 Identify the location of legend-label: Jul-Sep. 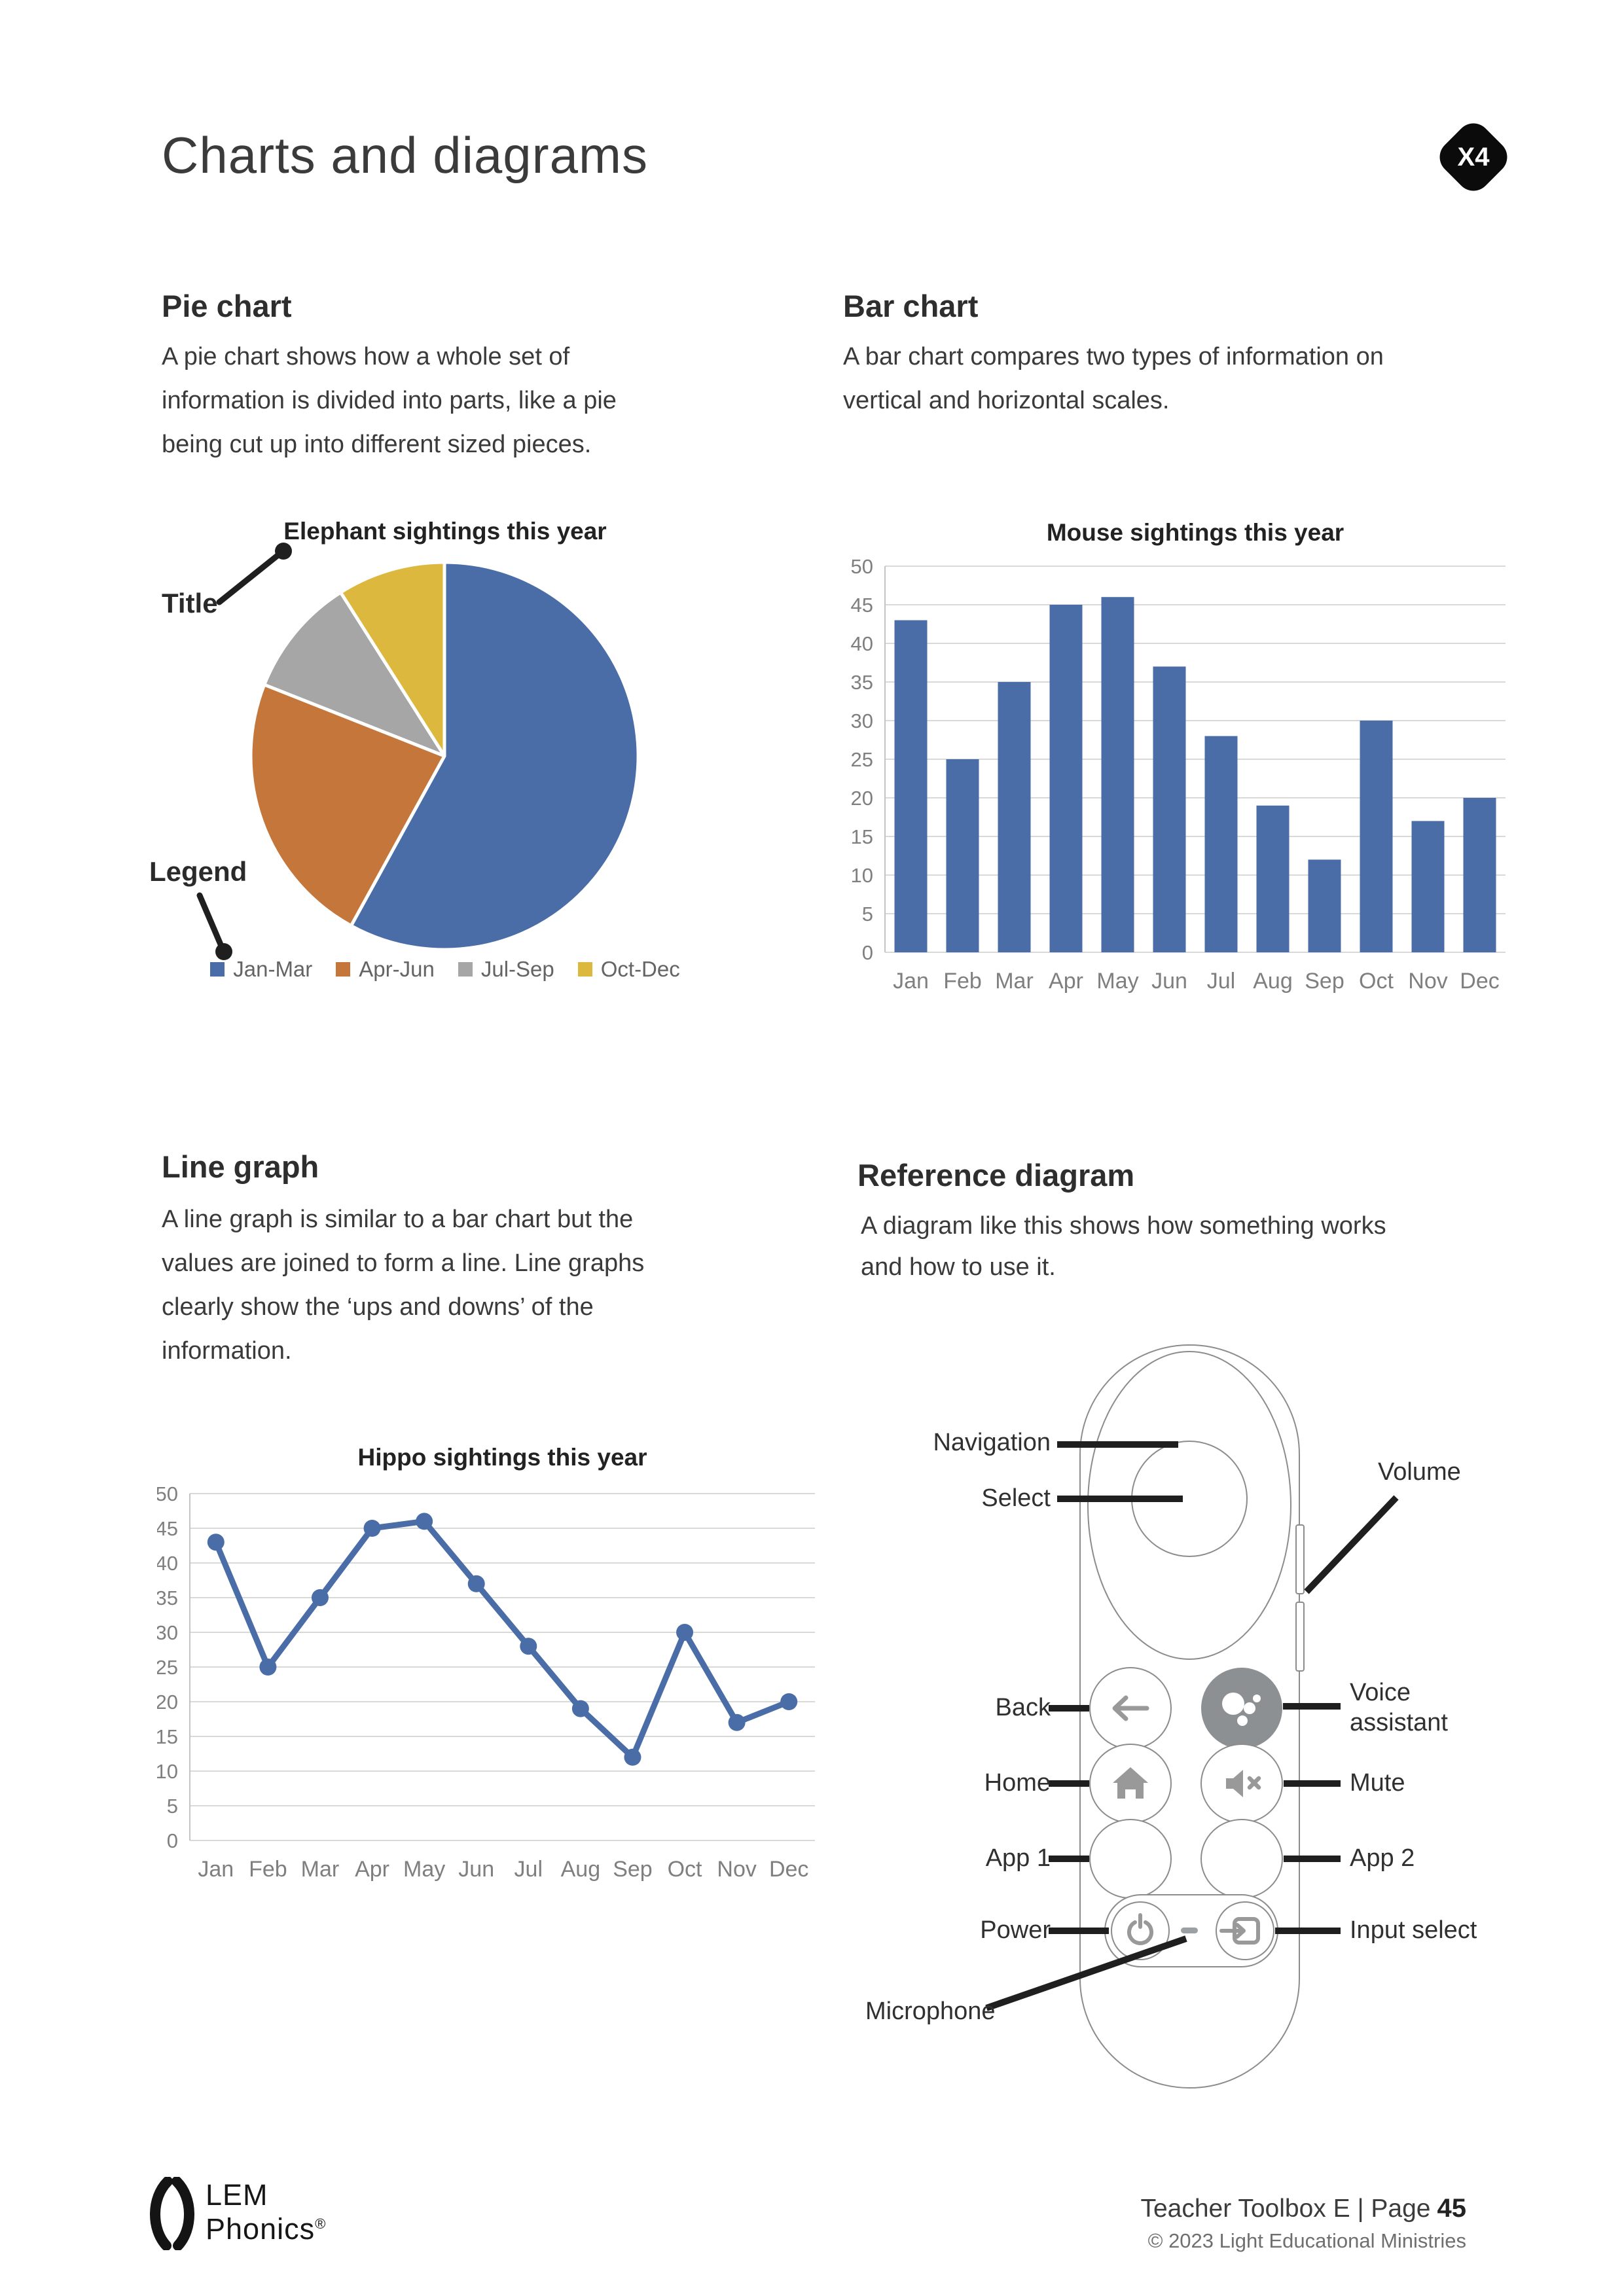
(517, 969).